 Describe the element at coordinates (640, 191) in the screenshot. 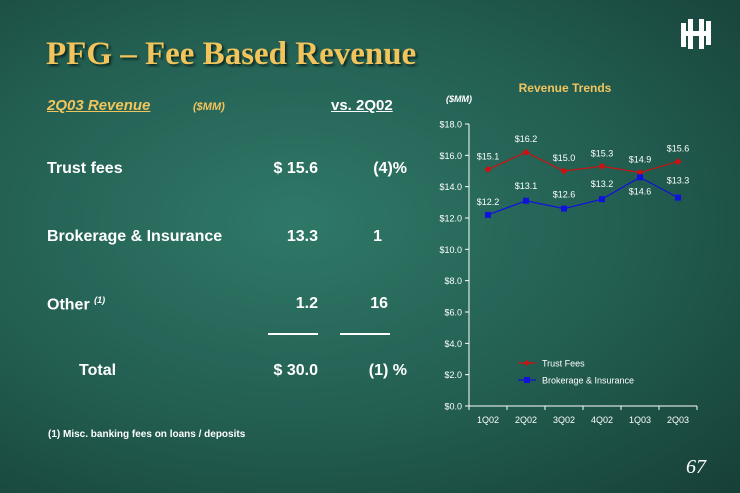

I see `data-label: $14.6` at that location.